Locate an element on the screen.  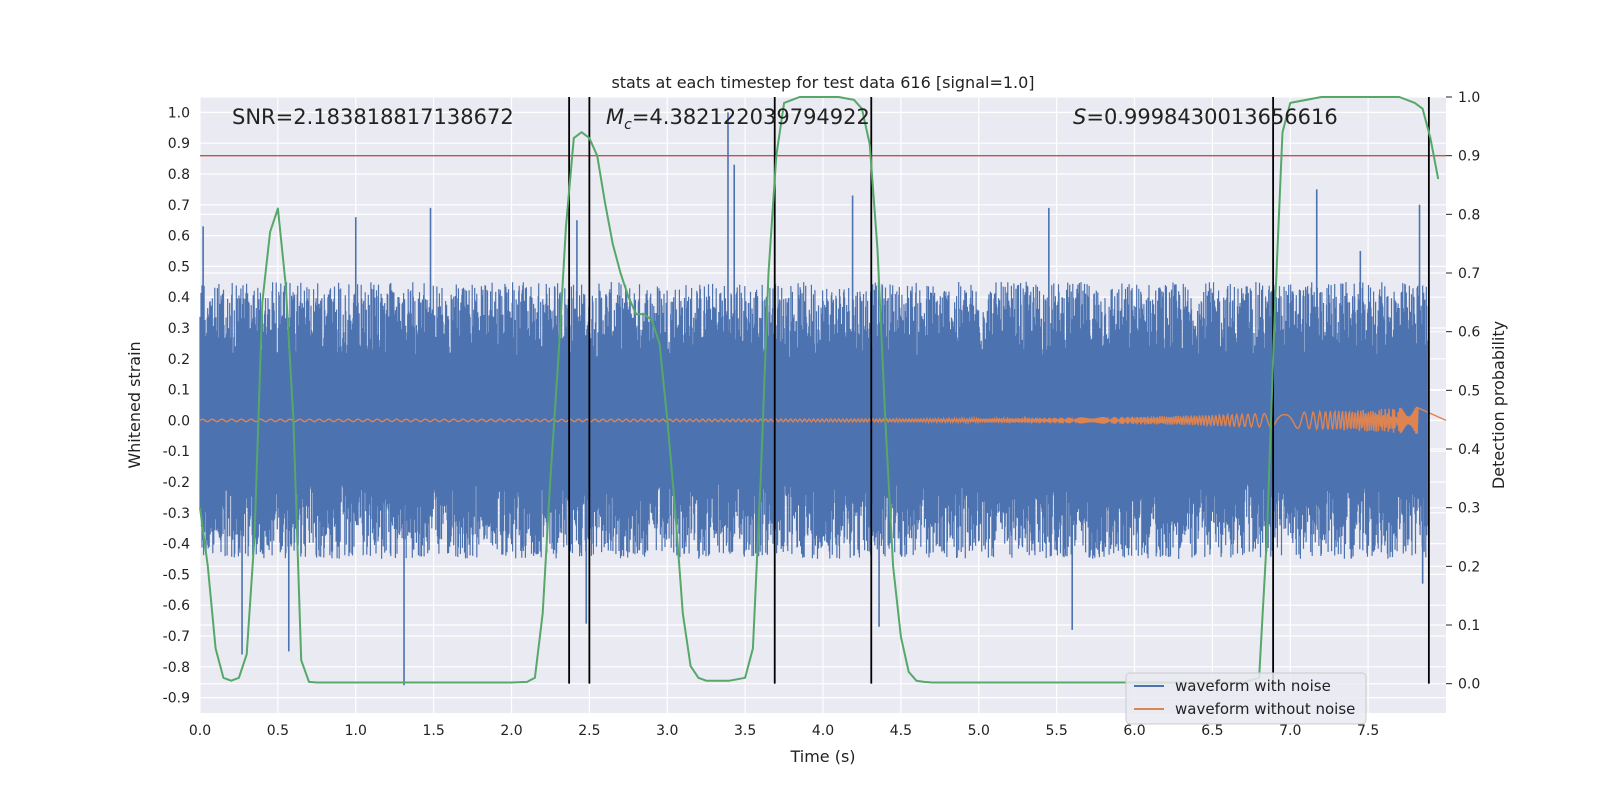
s-annotation: S=0.9998430013656616 is located at coordinates (1205, 117).